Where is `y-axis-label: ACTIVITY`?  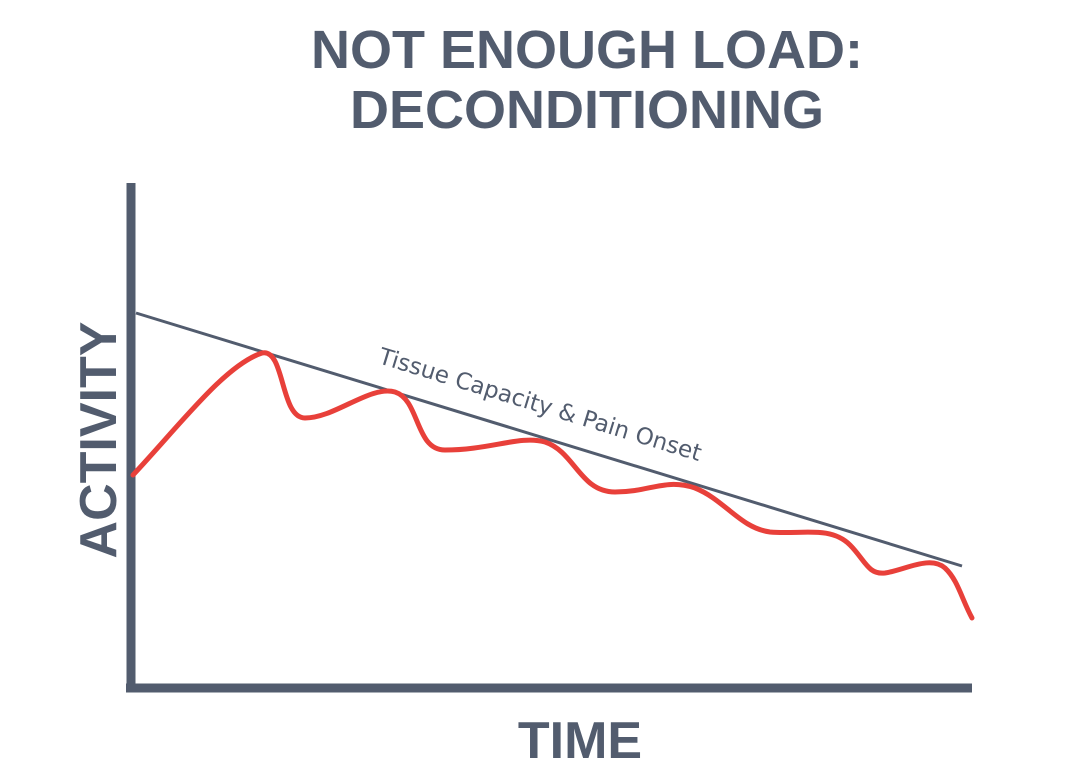 y-axis-label: ACTIVITY is located at coordinates (99, 440).